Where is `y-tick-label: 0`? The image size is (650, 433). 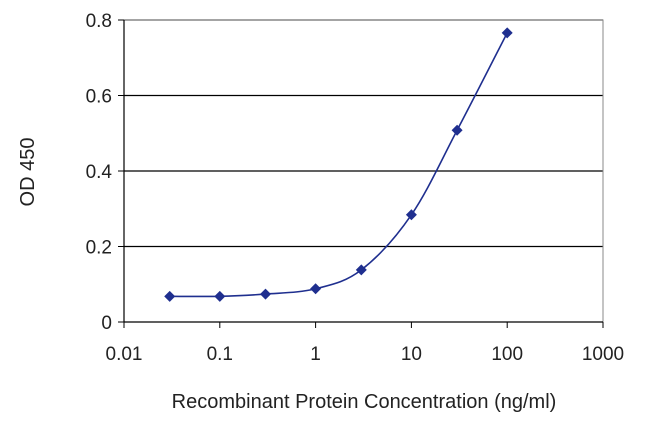
y-tick-label: 0 is located at coordinates (106, 323).